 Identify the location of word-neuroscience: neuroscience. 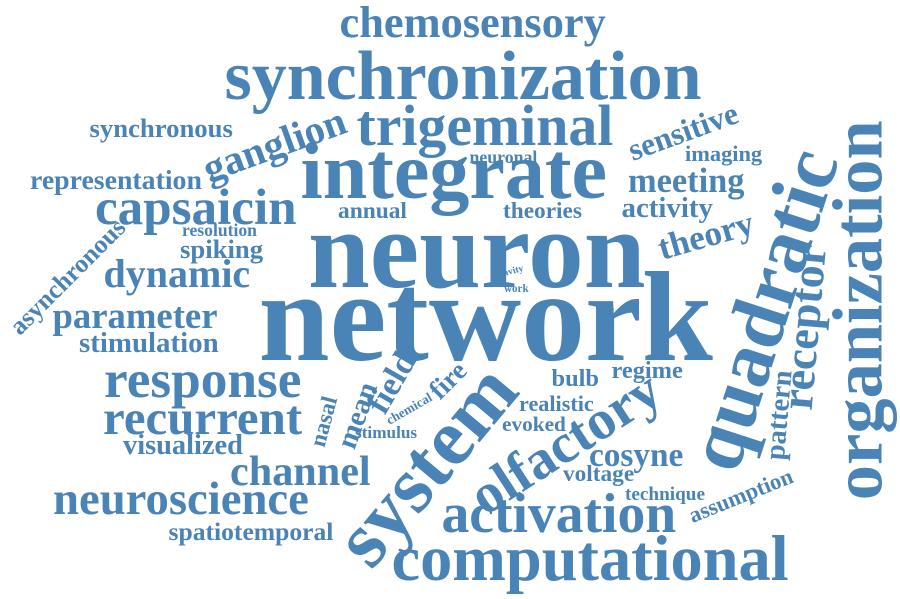
(181, 499).